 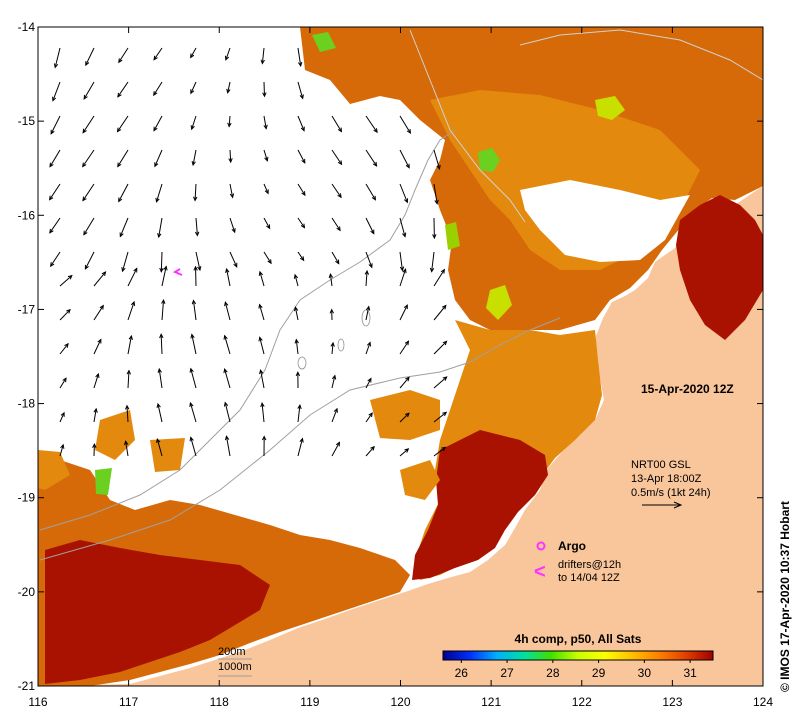 I want to click on x-tick-label: 117, so click(x=128, y=702).